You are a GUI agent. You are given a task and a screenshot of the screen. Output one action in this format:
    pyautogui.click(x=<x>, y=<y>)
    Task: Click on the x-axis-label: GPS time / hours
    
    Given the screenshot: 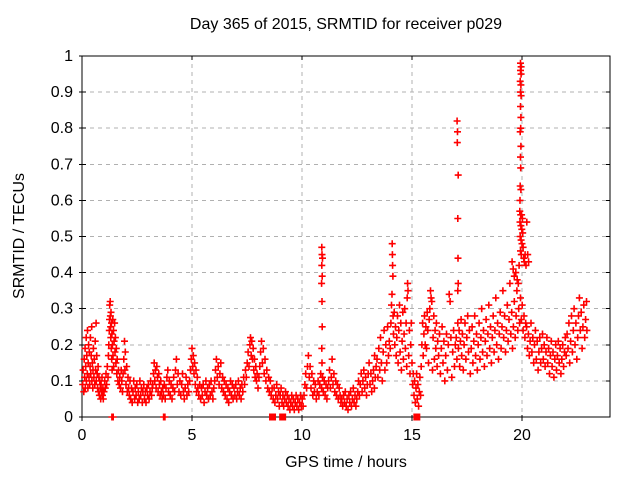 What is the action you would take?
    pyautogui.click(x=346, y=462)
    